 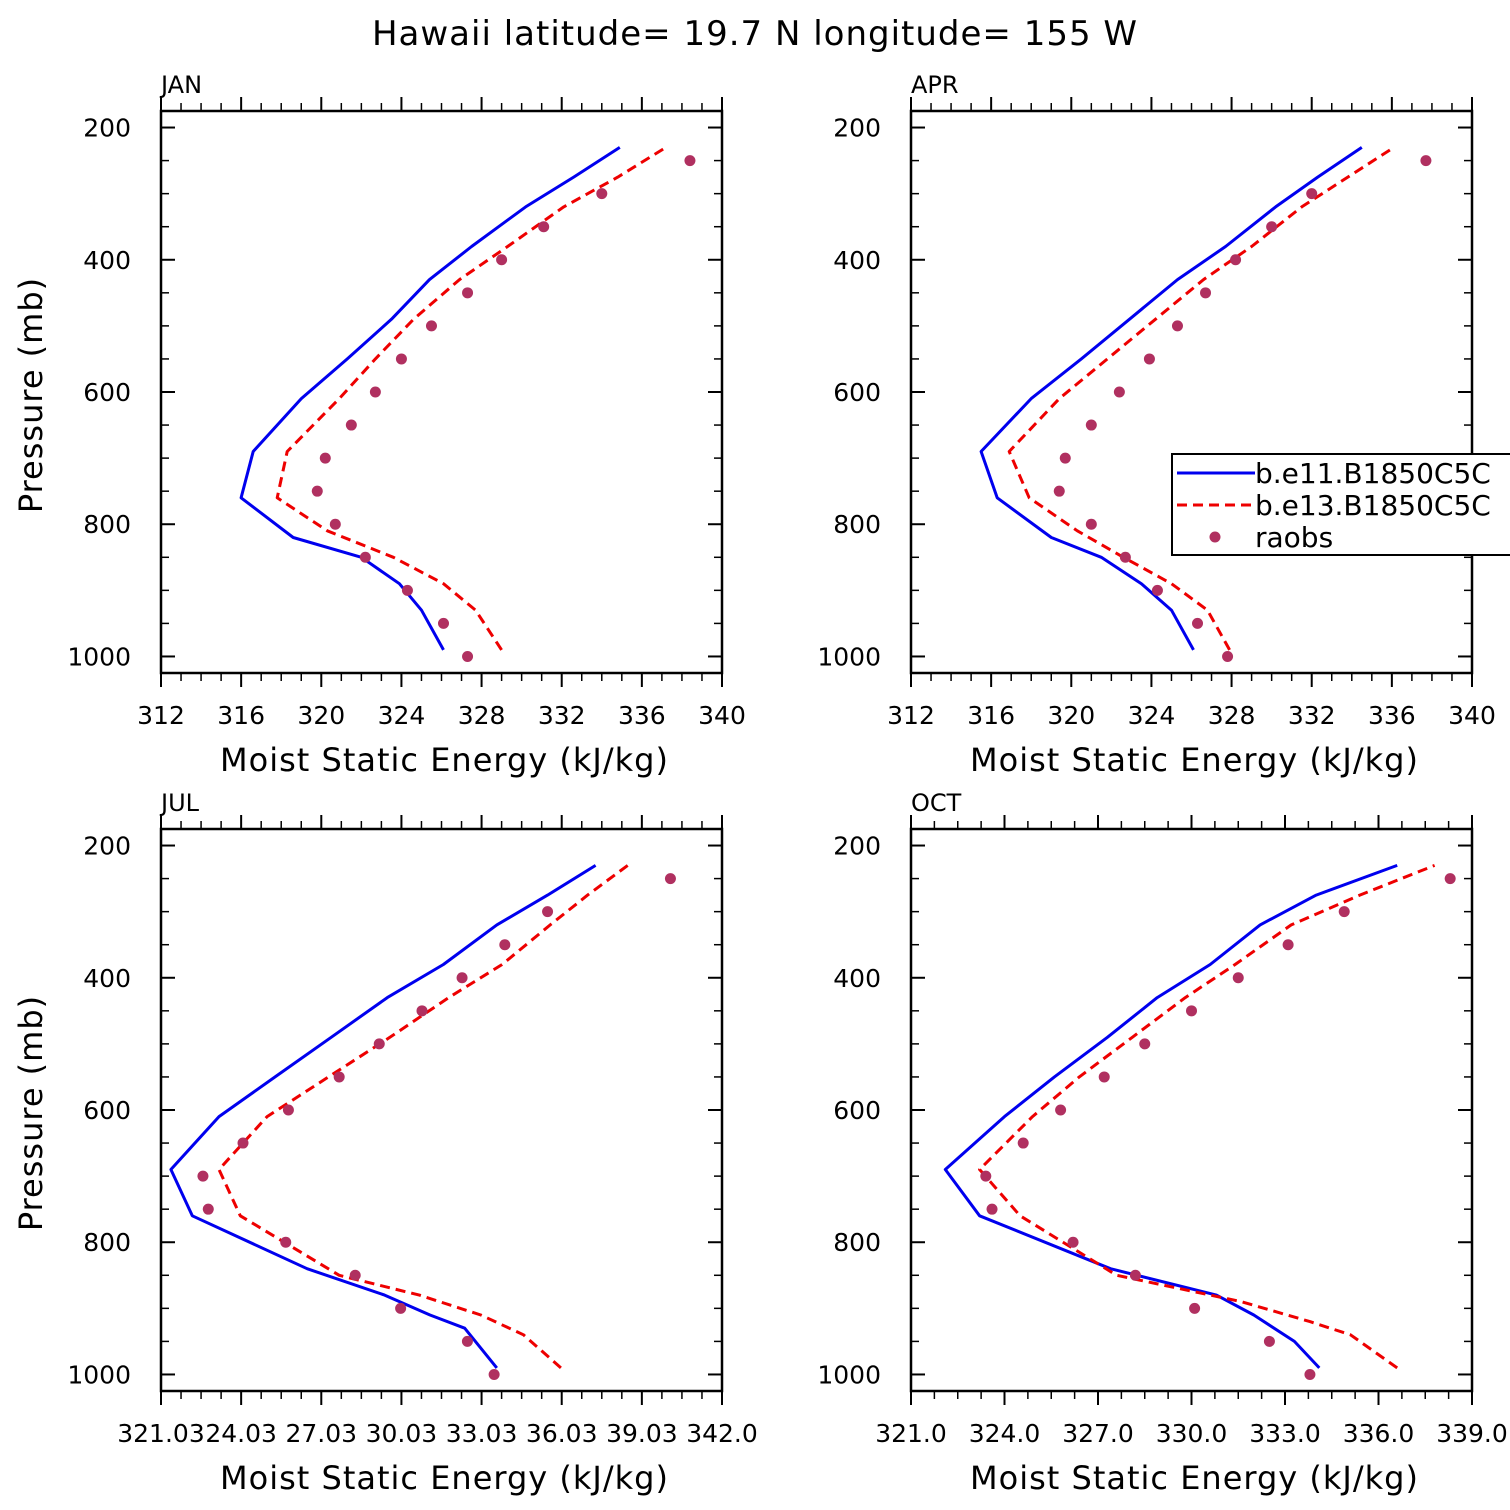 What do you see at coordinates (160, 1433) in the screenshot?
I see `x-tick-label: 321.03` at bounding box center [160, 1433].